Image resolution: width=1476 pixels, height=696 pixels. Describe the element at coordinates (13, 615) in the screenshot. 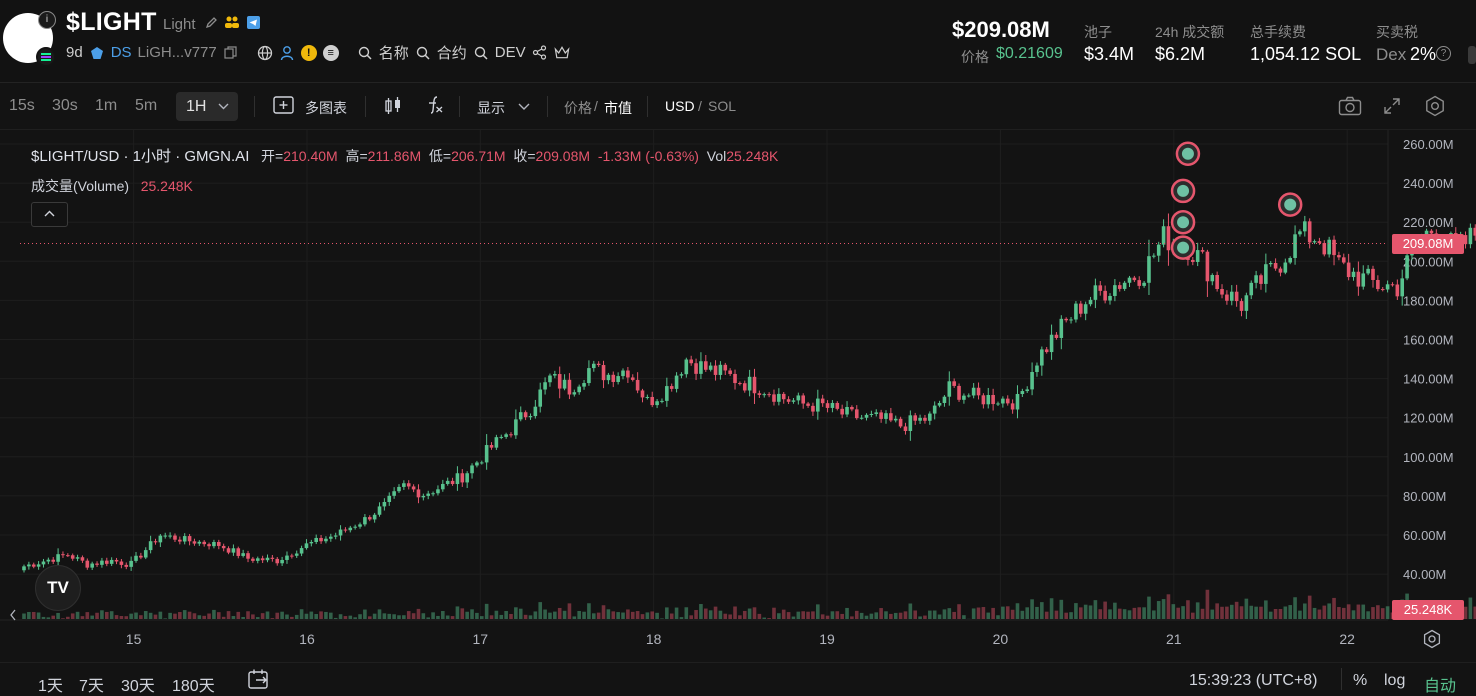

I see `scroll-left-icon` at that location.